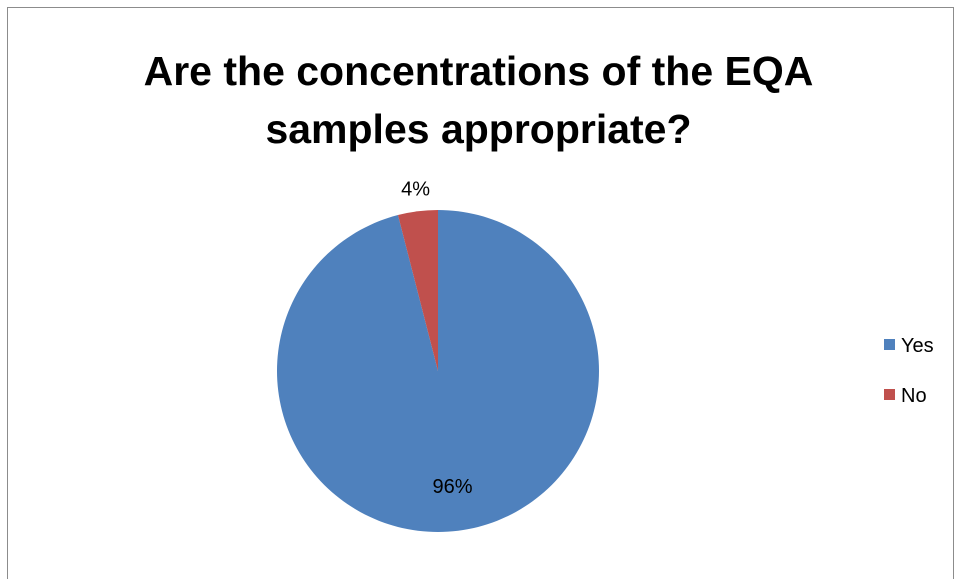  I want to click on chart-title-line-2: samples appropriate?, so click(478, 129).